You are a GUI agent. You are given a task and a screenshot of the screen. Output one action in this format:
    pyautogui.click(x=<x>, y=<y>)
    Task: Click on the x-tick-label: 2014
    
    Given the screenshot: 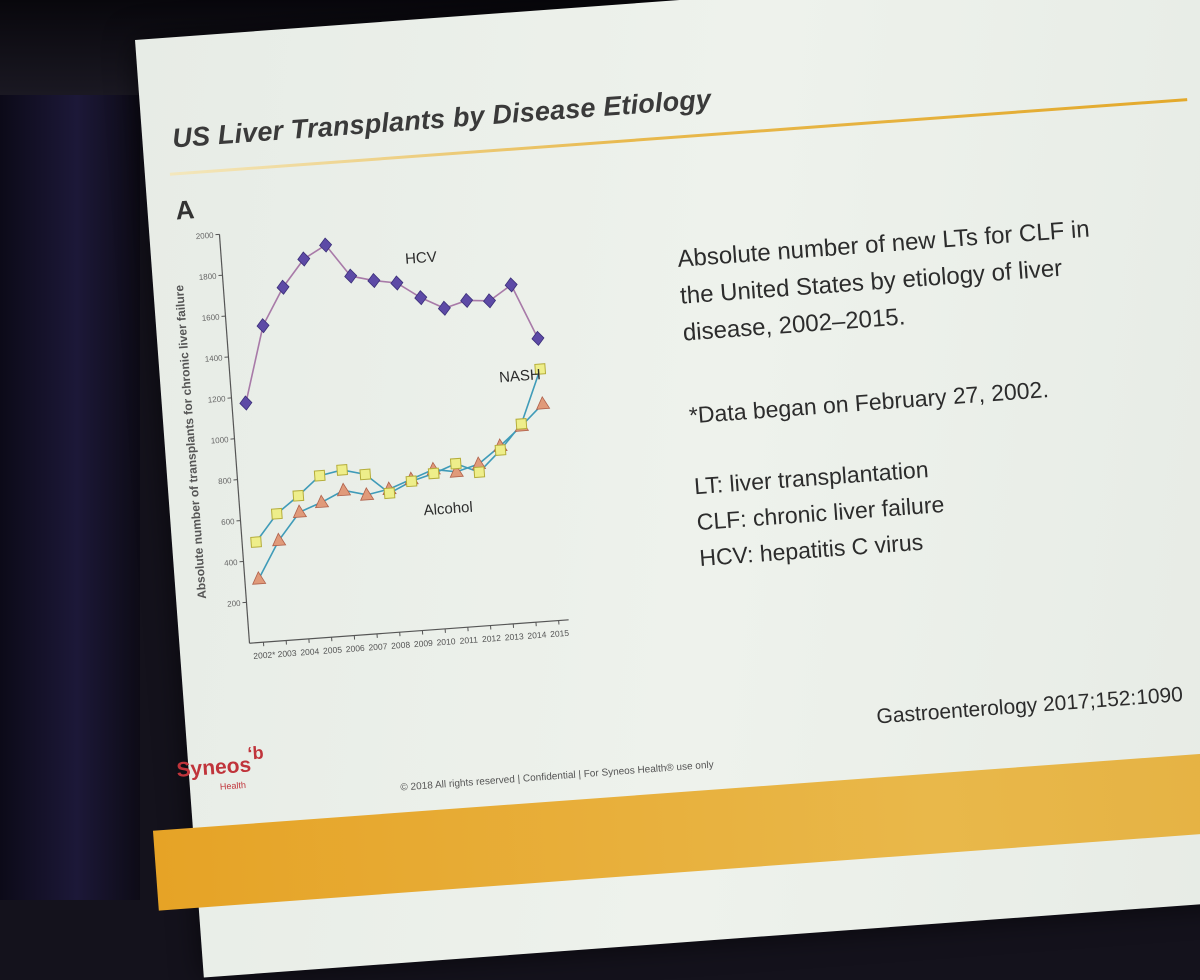 What is the action you would take?
    pyautogui.click(x=537, y=634)
    